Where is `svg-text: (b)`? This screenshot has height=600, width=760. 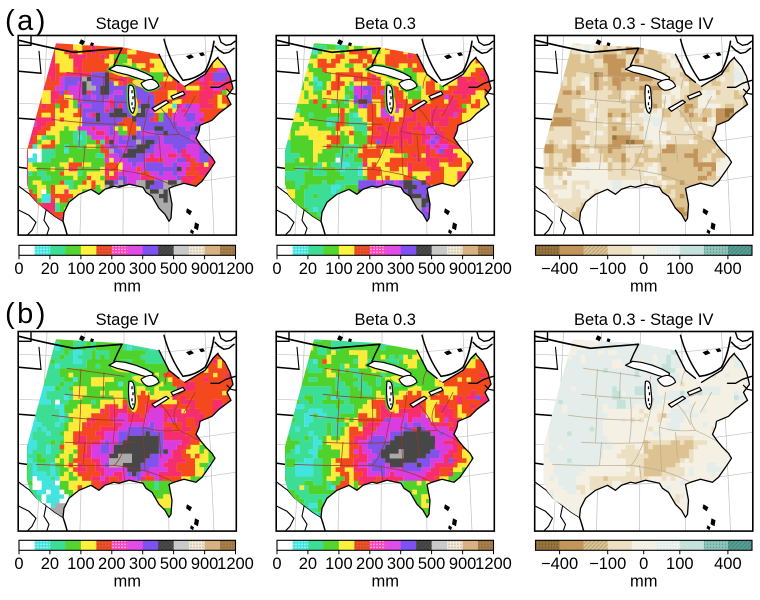 svg-text: (b) is located at coordinates (26, 314).